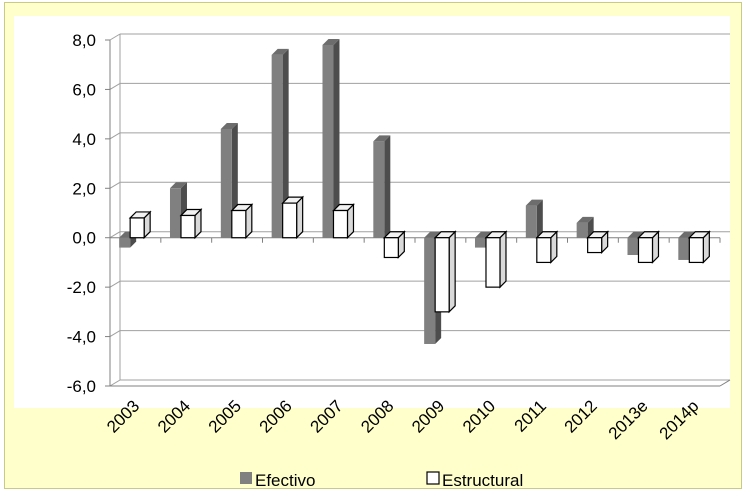  What do you see at coordinates (482, 480) in the screenshot?
I see `legend-label-estructural: Estructural` at bounding box center [482, 480].